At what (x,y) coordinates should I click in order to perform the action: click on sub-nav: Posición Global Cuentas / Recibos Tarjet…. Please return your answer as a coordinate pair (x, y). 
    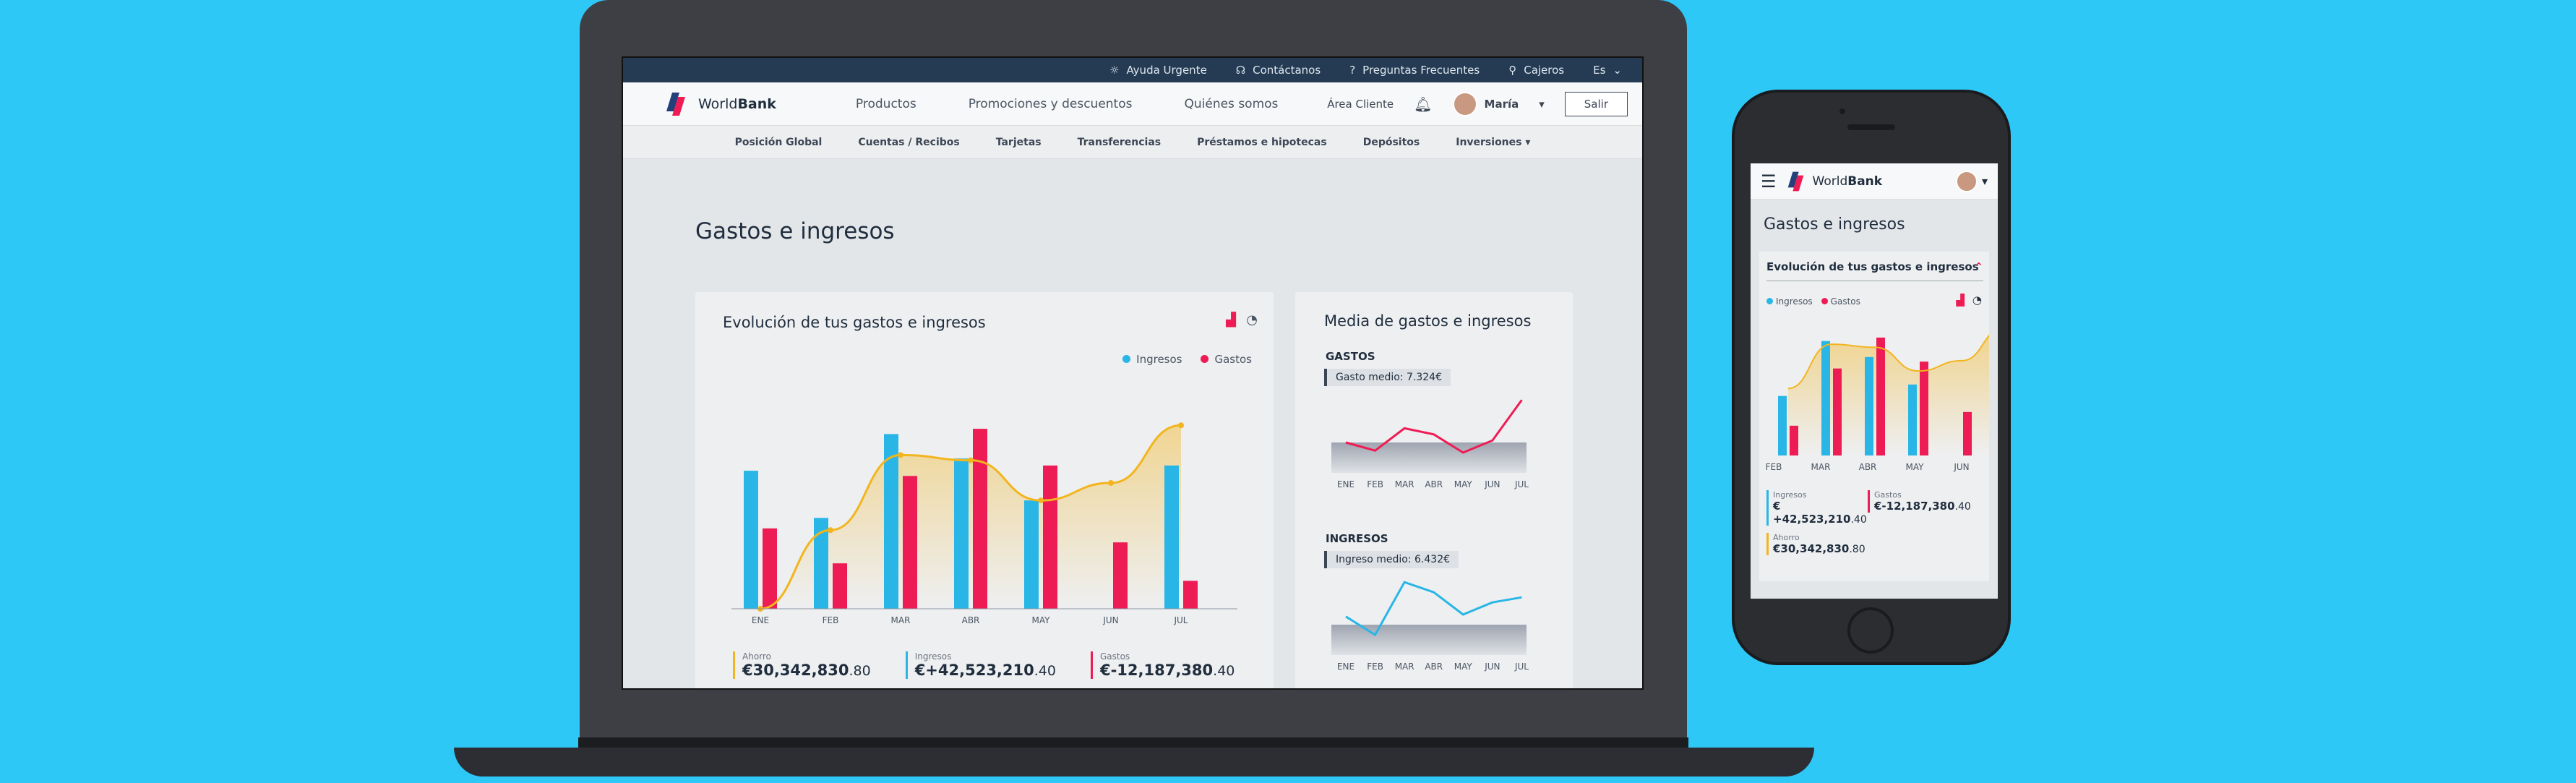
    Looking at the image, I should click on (1132, 142).